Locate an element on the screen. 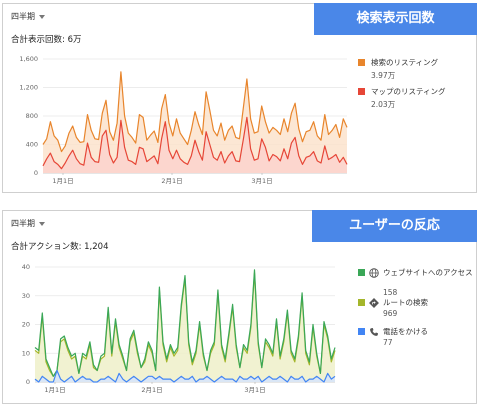  card-banner: 検索表示回数 is located at coordinates (395, 19).